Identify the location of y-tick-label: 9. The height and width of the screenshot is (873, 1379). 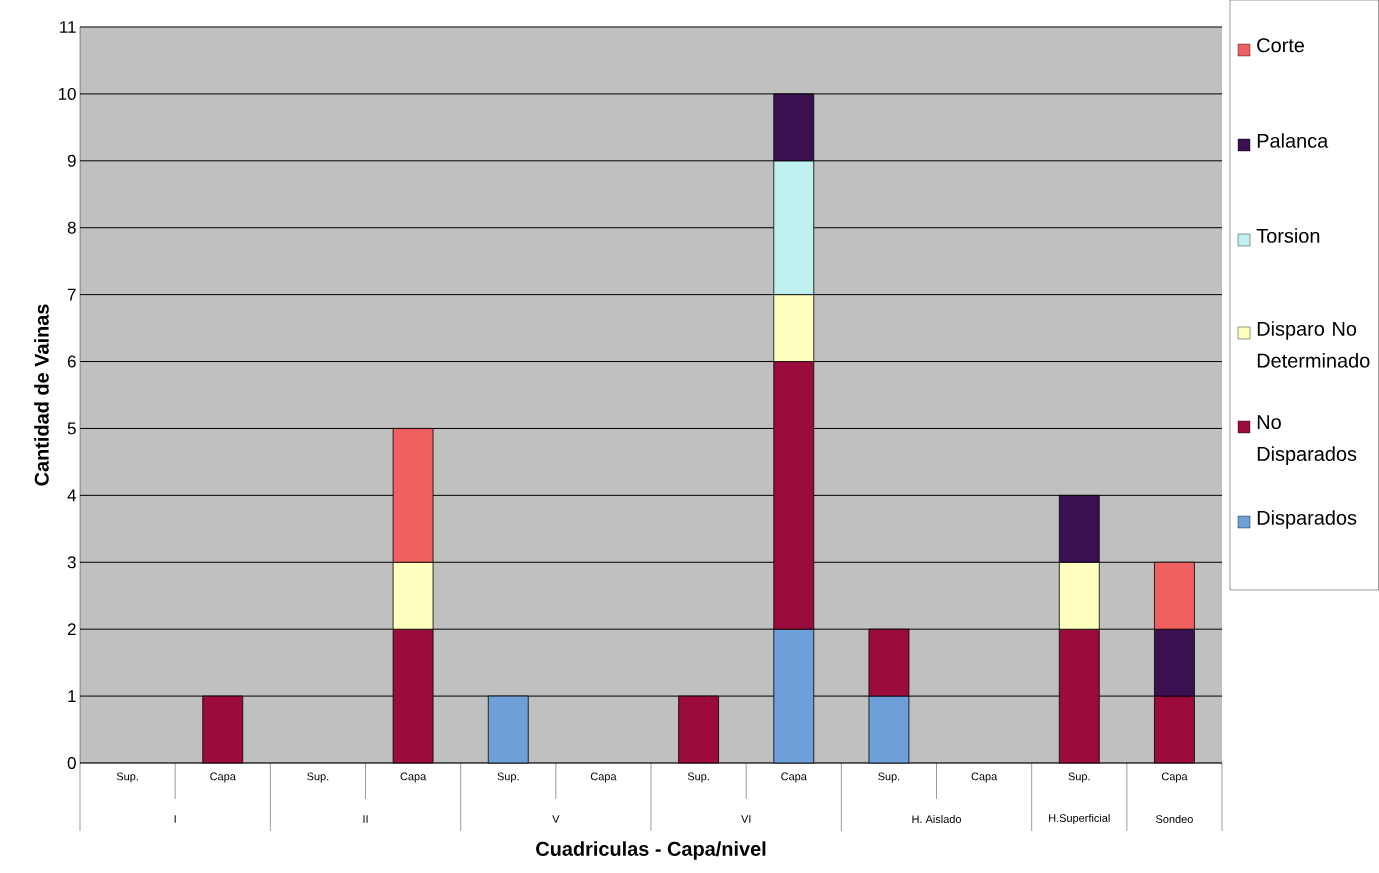
(71, 160).